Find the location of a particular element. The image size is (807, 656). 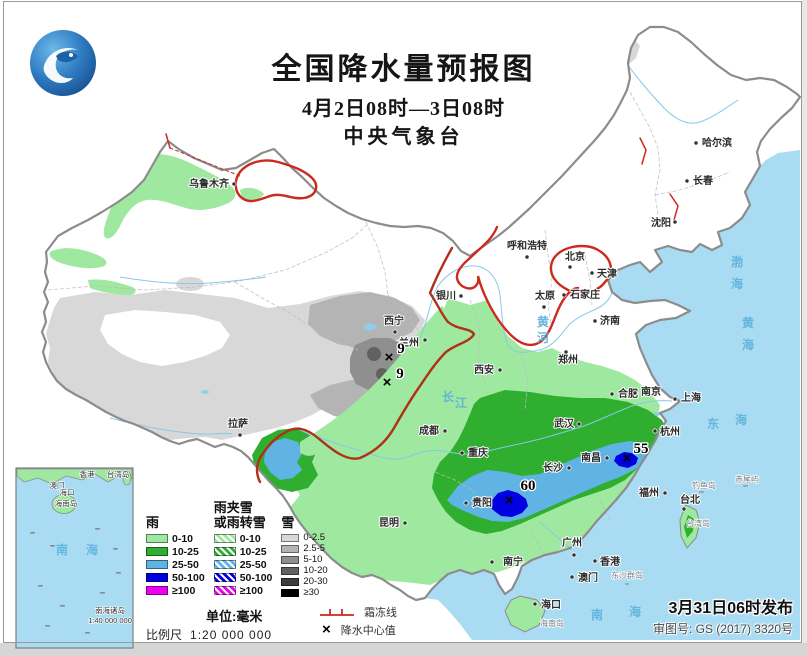

precip-center-value: 9 is located at coordinates (401, 349).